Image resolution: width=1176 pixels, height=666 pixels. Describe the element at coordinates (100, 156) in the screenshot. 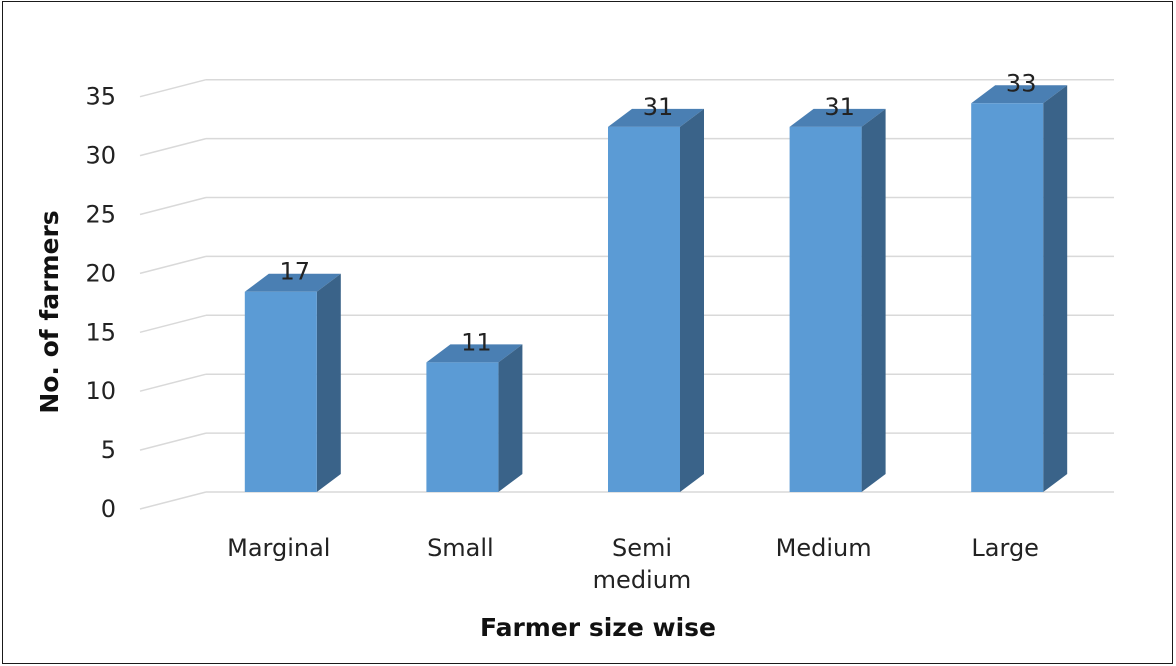

I see `y-tick-label: 30` at that location.